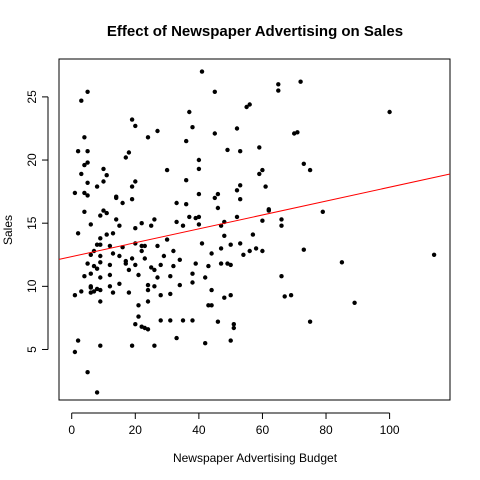 This screenshot has width=480, height=480. What do you see at coordinates (32, 97) in the screenshot?
I see `y-tick-label: 25` at bounding box center [32, 97].